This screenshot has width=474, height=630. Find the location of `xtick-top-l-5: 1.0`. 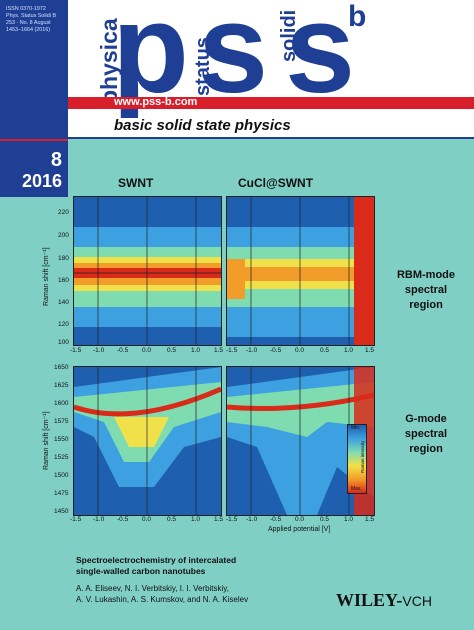

xtick-top-l-5: 1.0 is located at coordinates (196, 350).